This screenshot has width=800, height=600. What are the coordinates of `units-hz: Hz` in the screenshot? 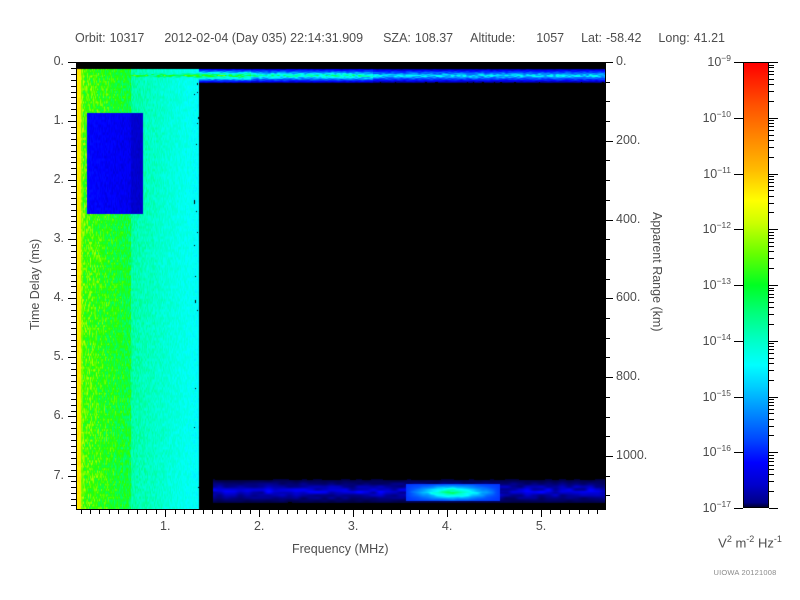 It's located at (765, 543).